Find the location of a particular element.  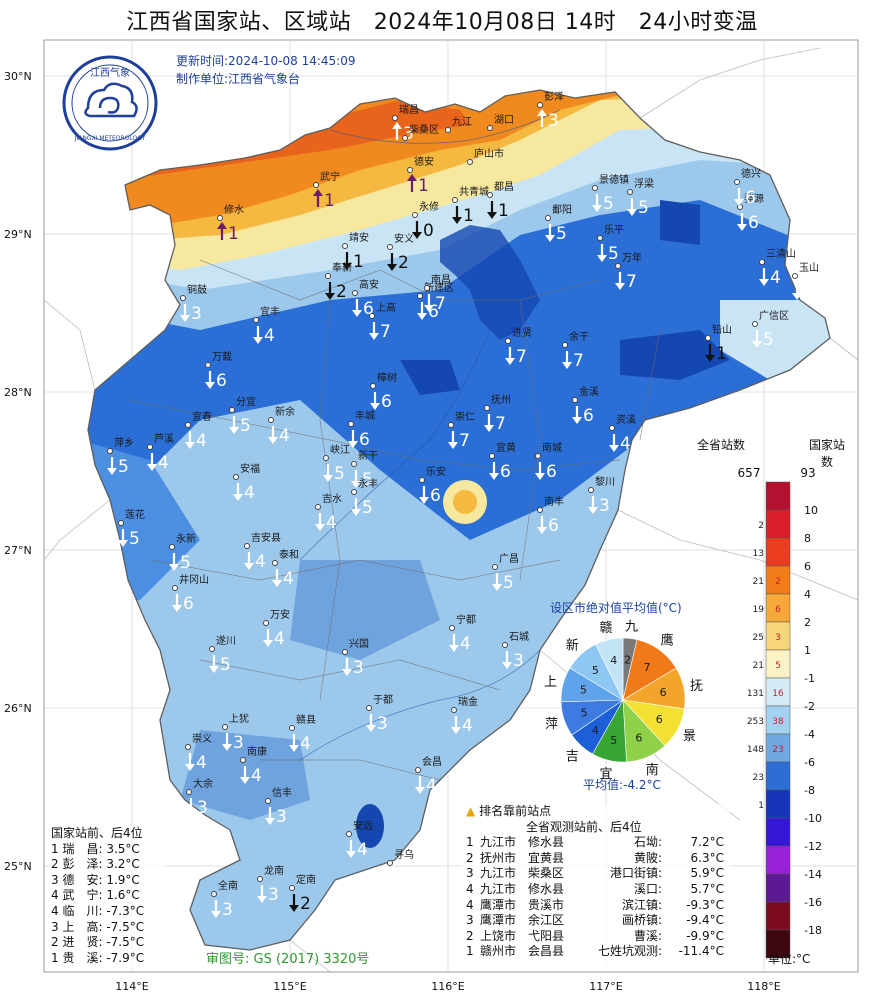

station: 宜春 4 is located at coordinates (198, 430).